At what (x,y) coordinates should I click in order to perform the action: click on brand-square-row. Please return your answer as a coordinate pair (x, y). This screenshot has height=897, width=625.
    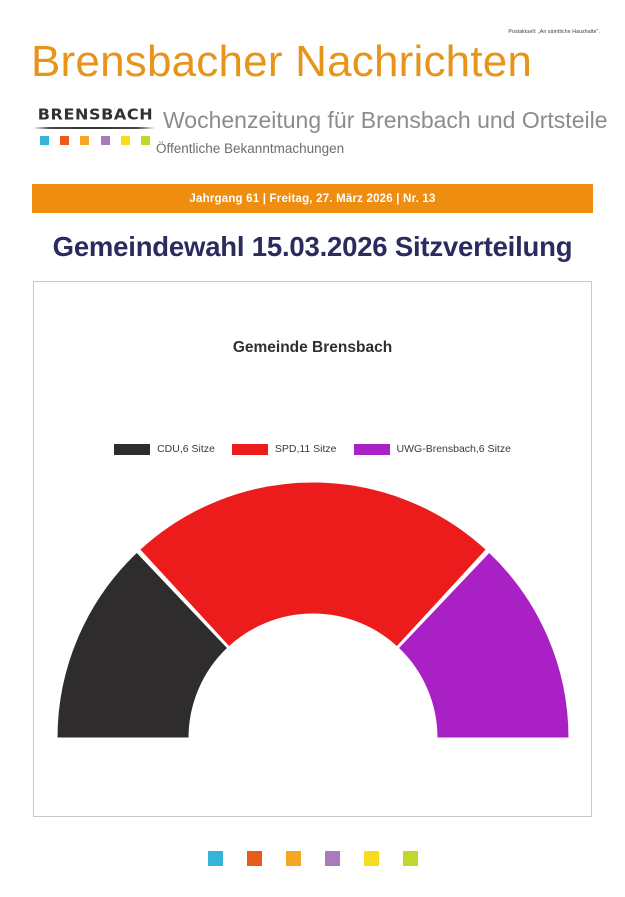
    Looking at the image, I should click on (95, 140).